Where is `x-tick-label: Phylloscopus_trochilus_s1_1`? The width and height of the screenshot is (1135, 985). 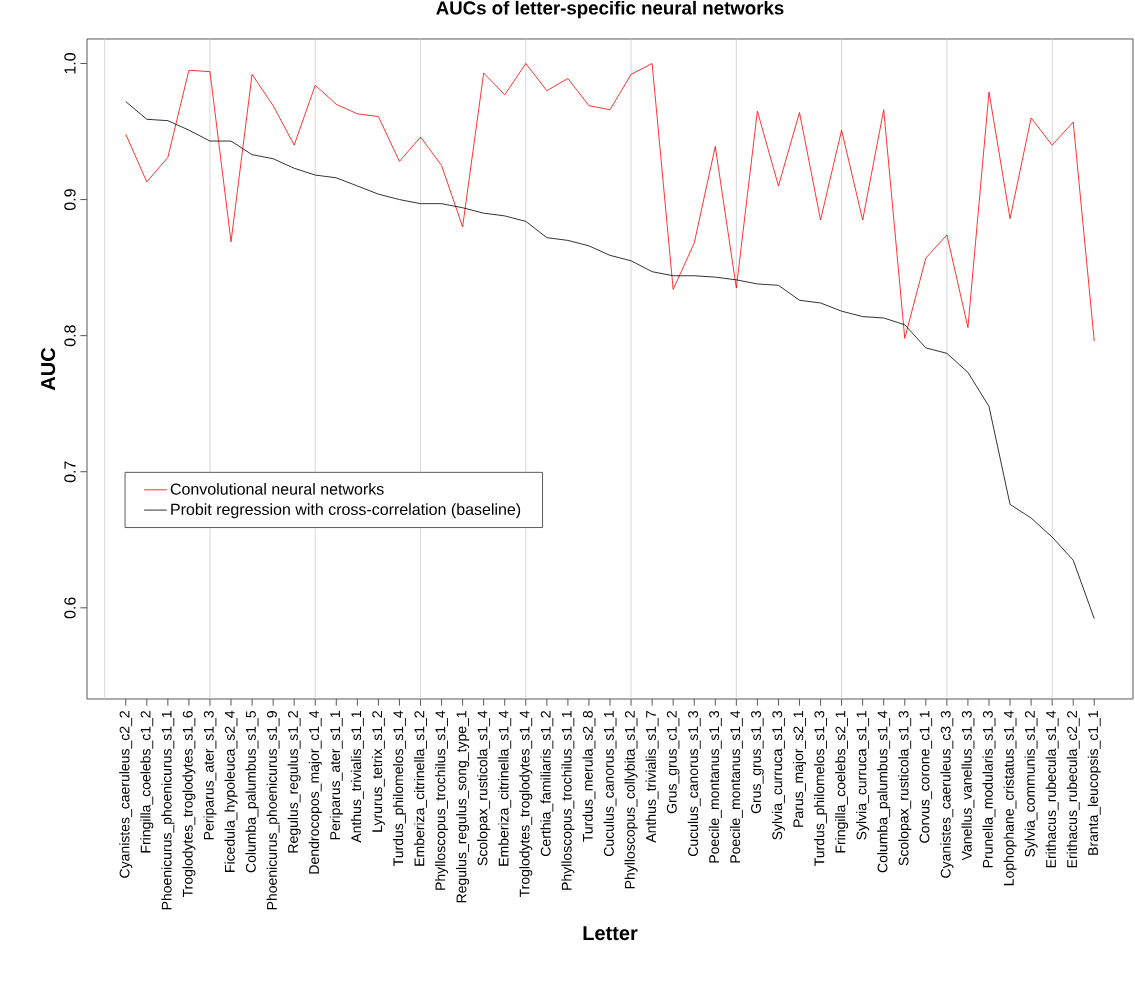
x-tick-label: Phylloscopus_trochilus_s1_1 is located at coordinates (568, 800).